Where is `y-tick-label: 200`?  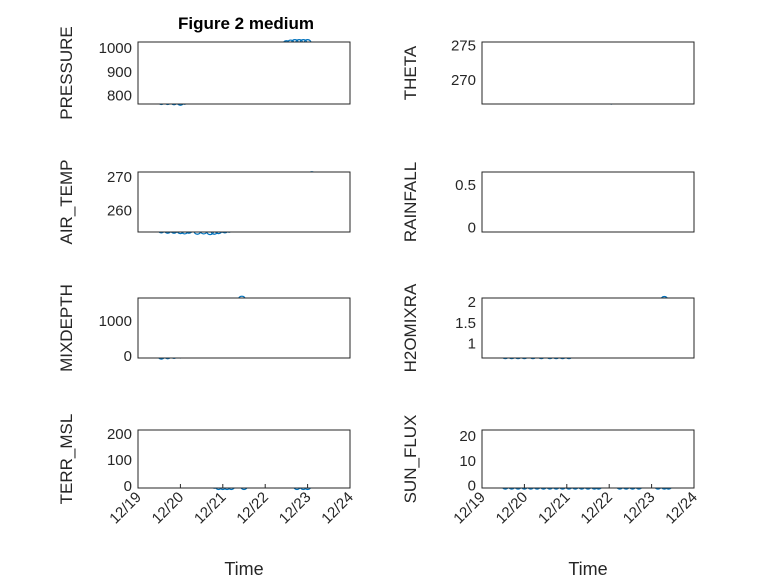
y-tick-label: 200 is located at coordinates (119, 434).